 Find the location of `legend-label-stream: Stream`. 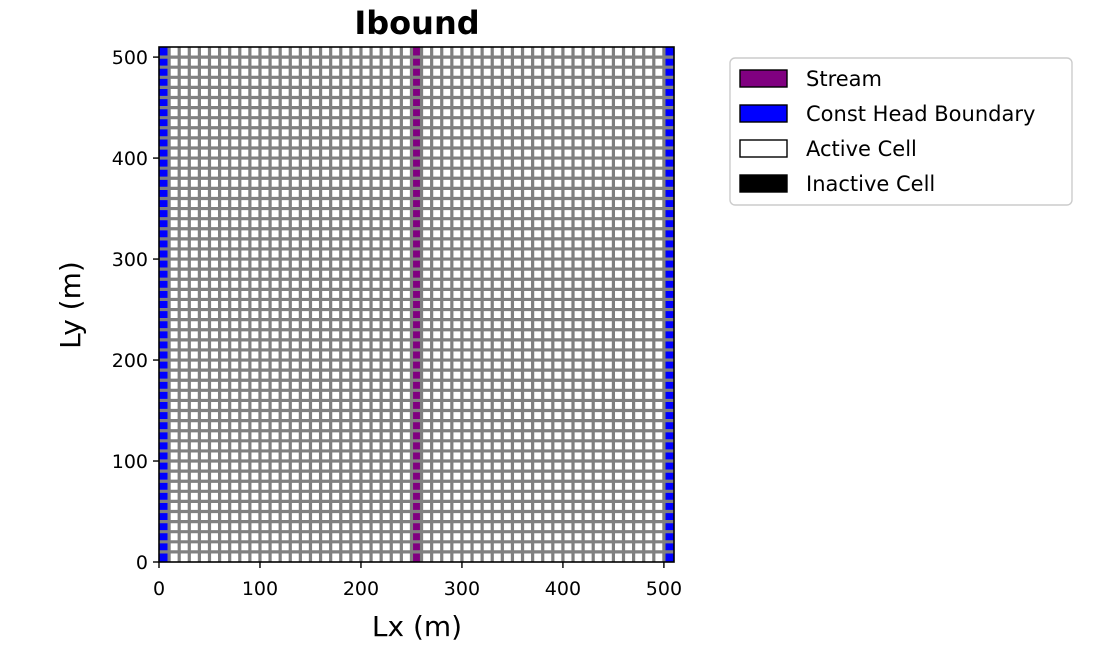

legend-label-stream: Stream is located at coordinates (844, 79).